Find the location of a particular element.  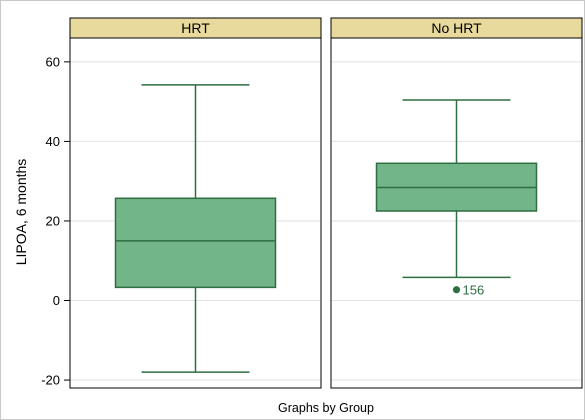

outlier-point is located at coordinates (456, 290).